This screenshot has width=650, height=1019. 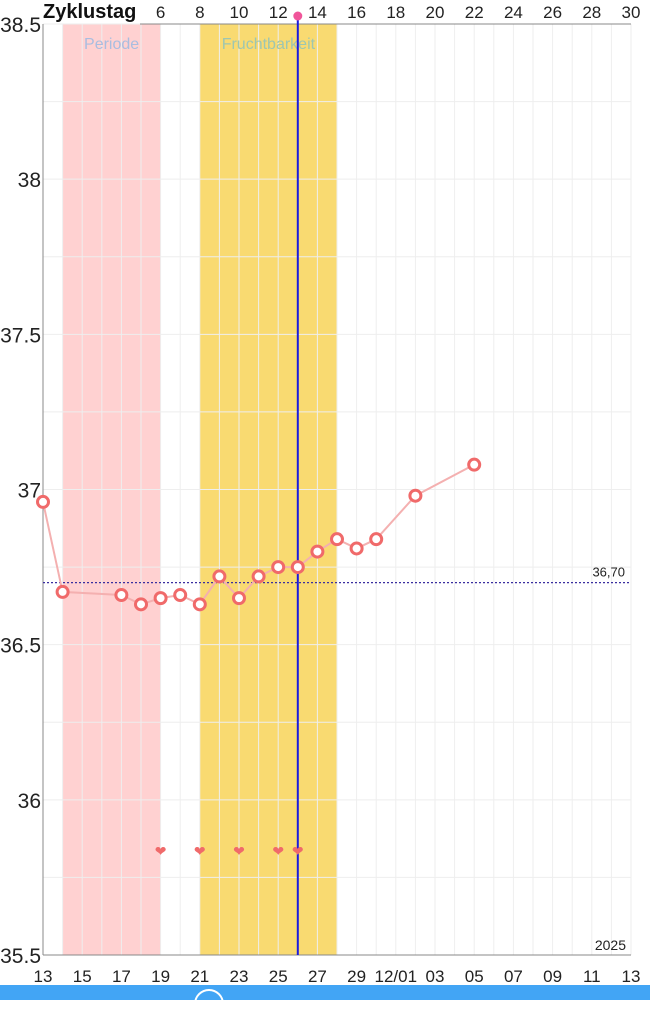 What do you see at coordinates (395, 12) in the screenshot?
I see `top-tick-label: 18` at bounding box center [395, 12].